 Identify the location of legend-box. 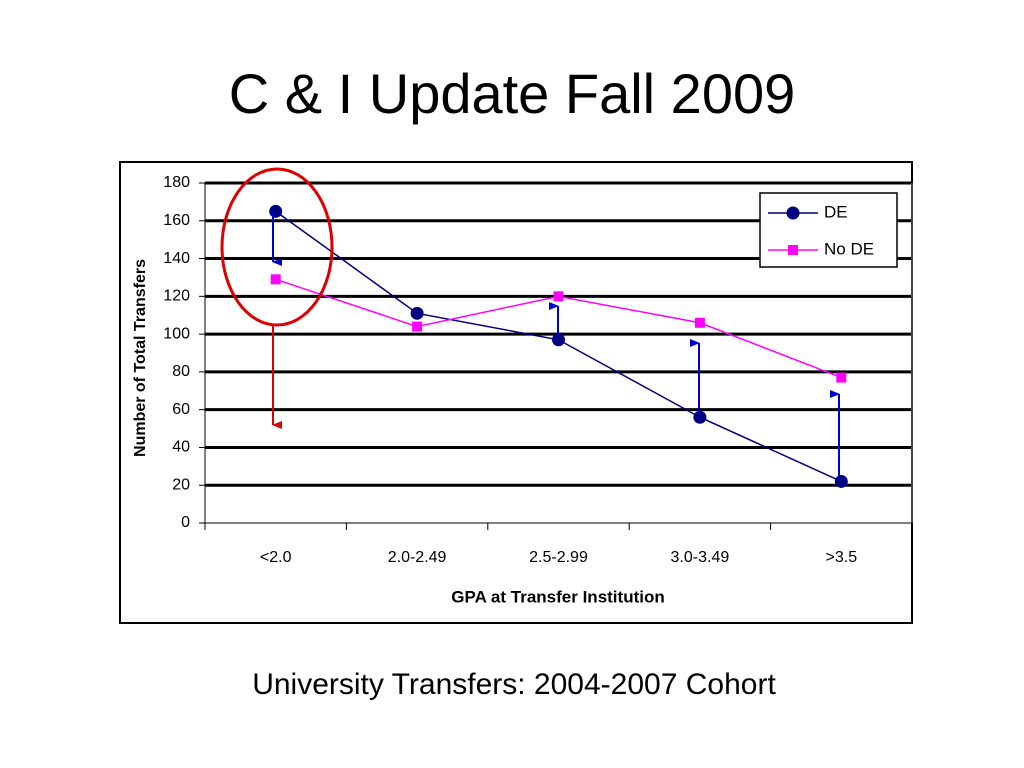
(828, 230).